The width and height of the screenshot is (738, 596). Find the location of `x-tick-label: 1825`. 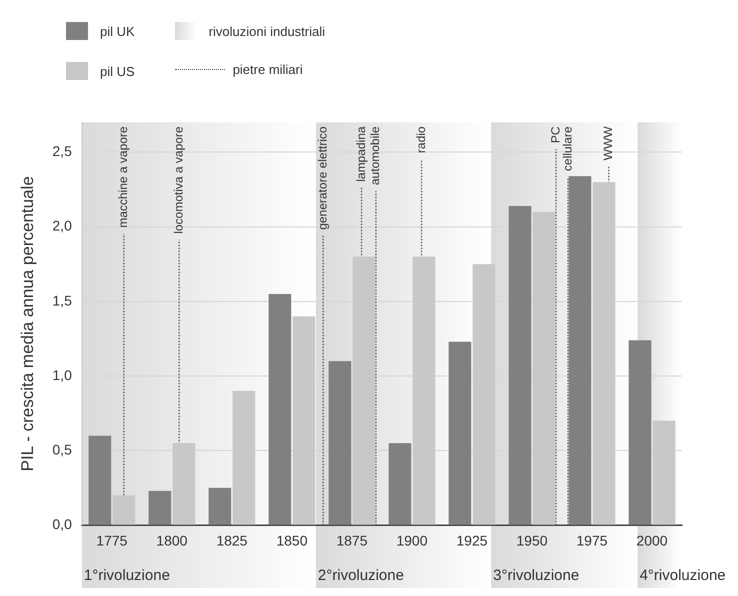

x-tick-label: 1825 is located at coordinates (232, 540).